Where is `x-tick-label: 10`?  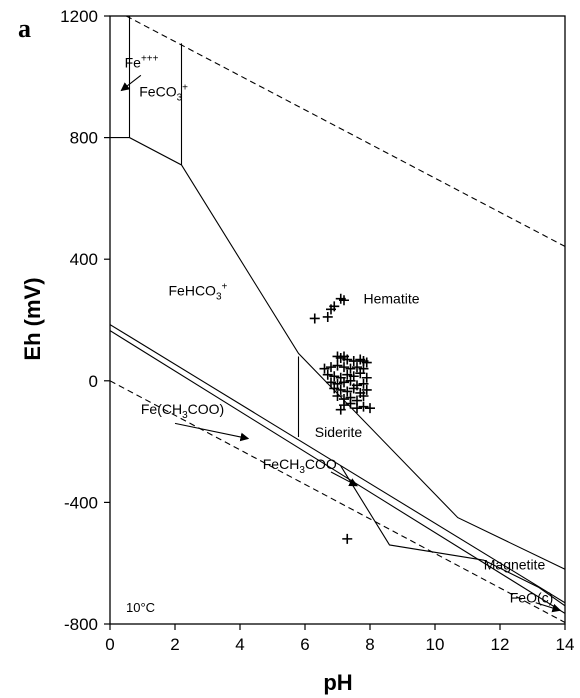 x-tick-label: 10 is located at coordinates (435, 644).